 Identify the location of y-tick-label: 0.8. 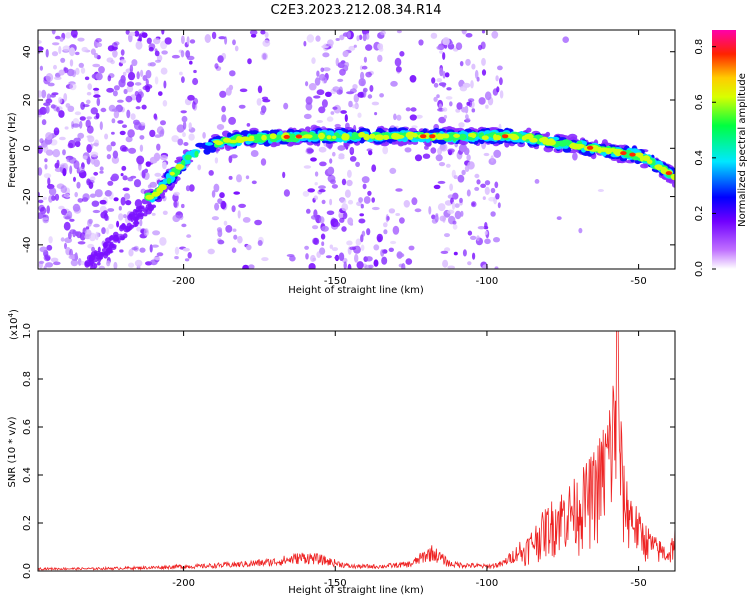
(27, 379).